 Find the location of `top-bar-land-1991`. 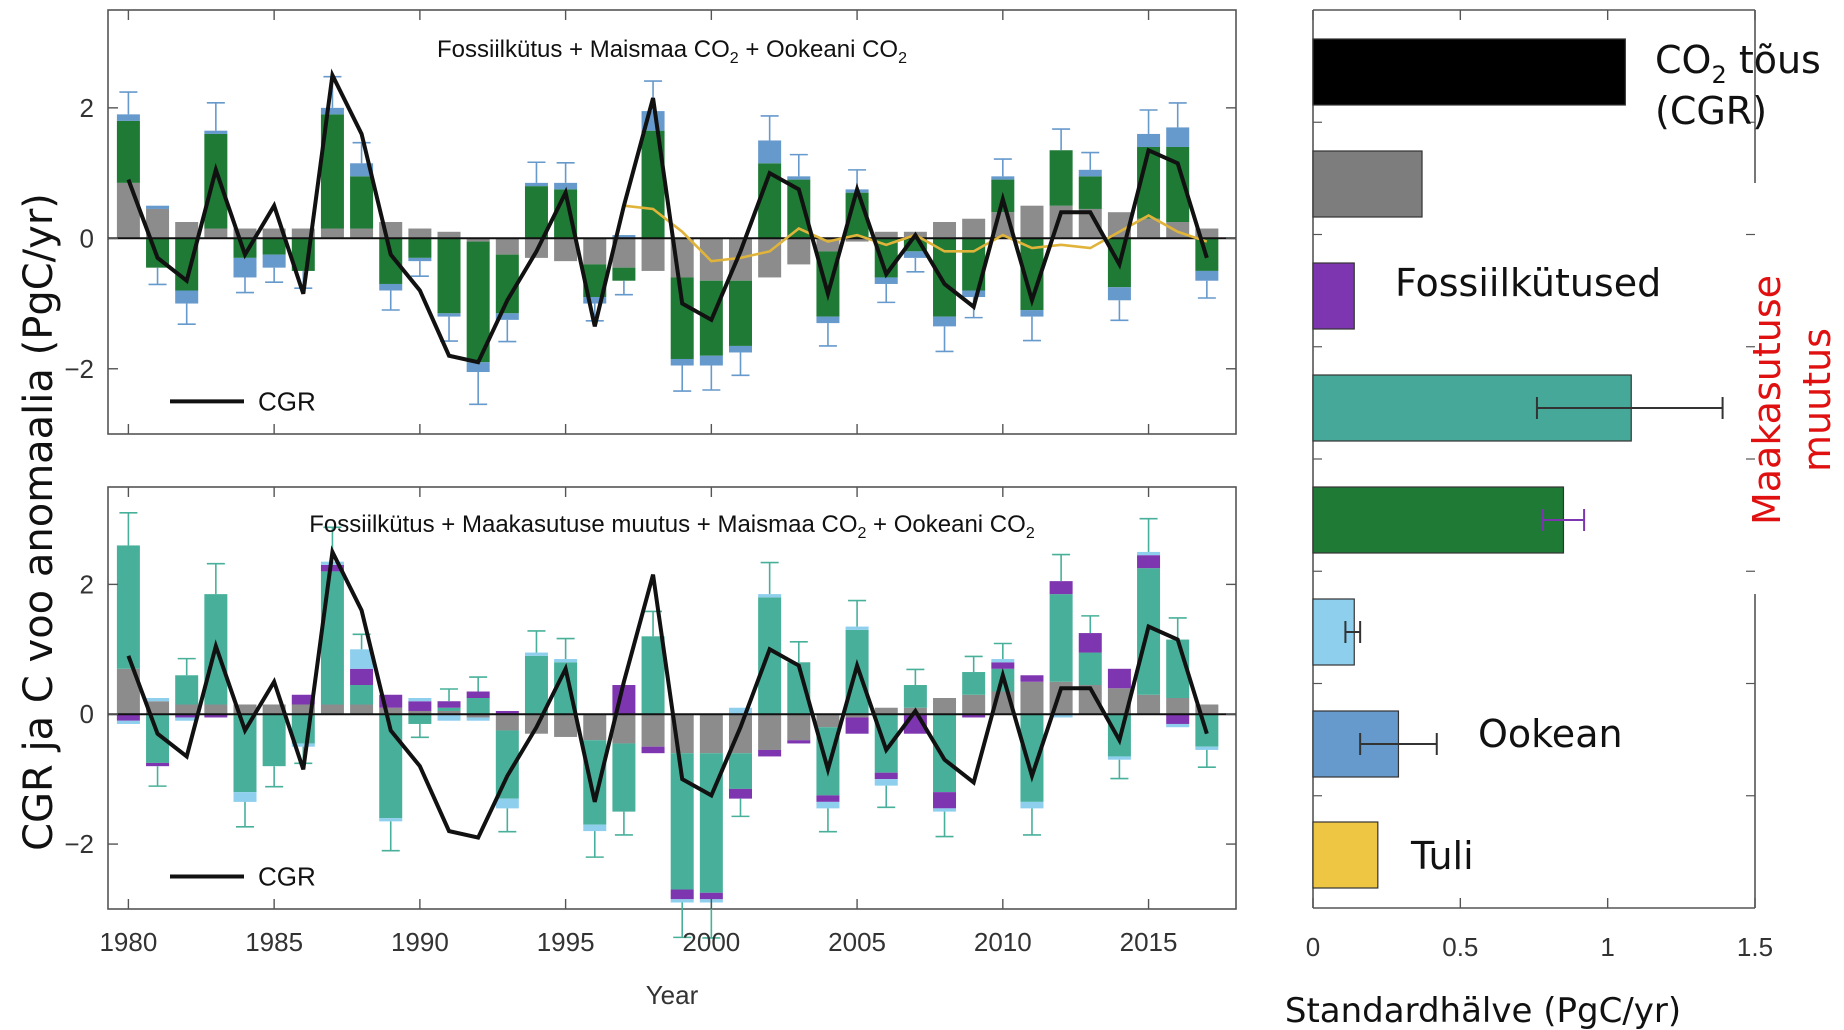

top-bar-land-1991 is located at coordinates (449, 276).